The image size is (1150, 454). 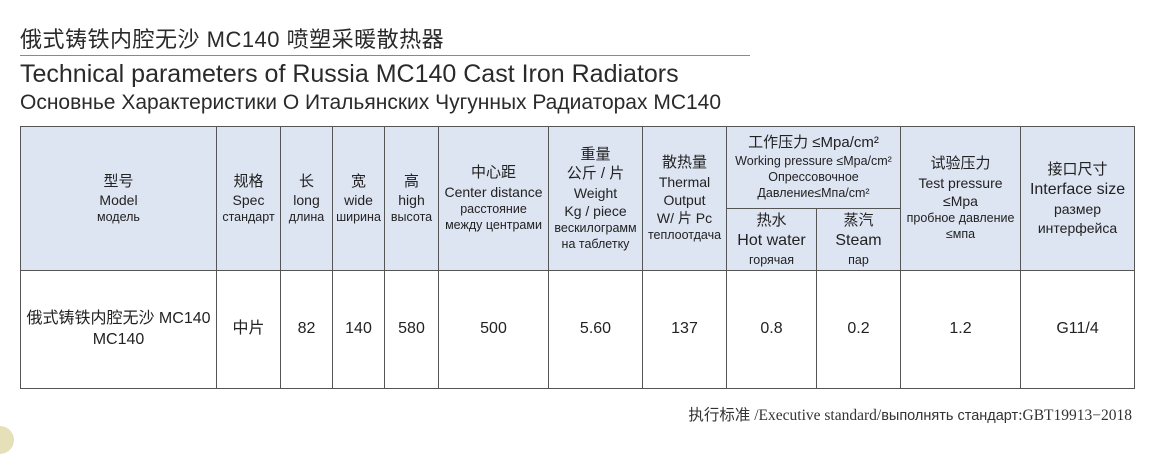 I want to click on cell-weight: 5.60, so click(x=595, y=329).